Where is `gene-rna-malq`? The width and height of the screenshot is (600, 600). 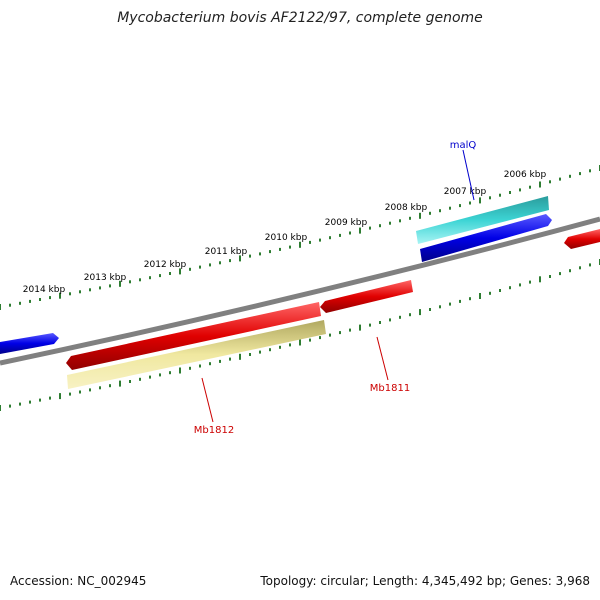
gene-rna-malq is located at coordinates (482, 220).